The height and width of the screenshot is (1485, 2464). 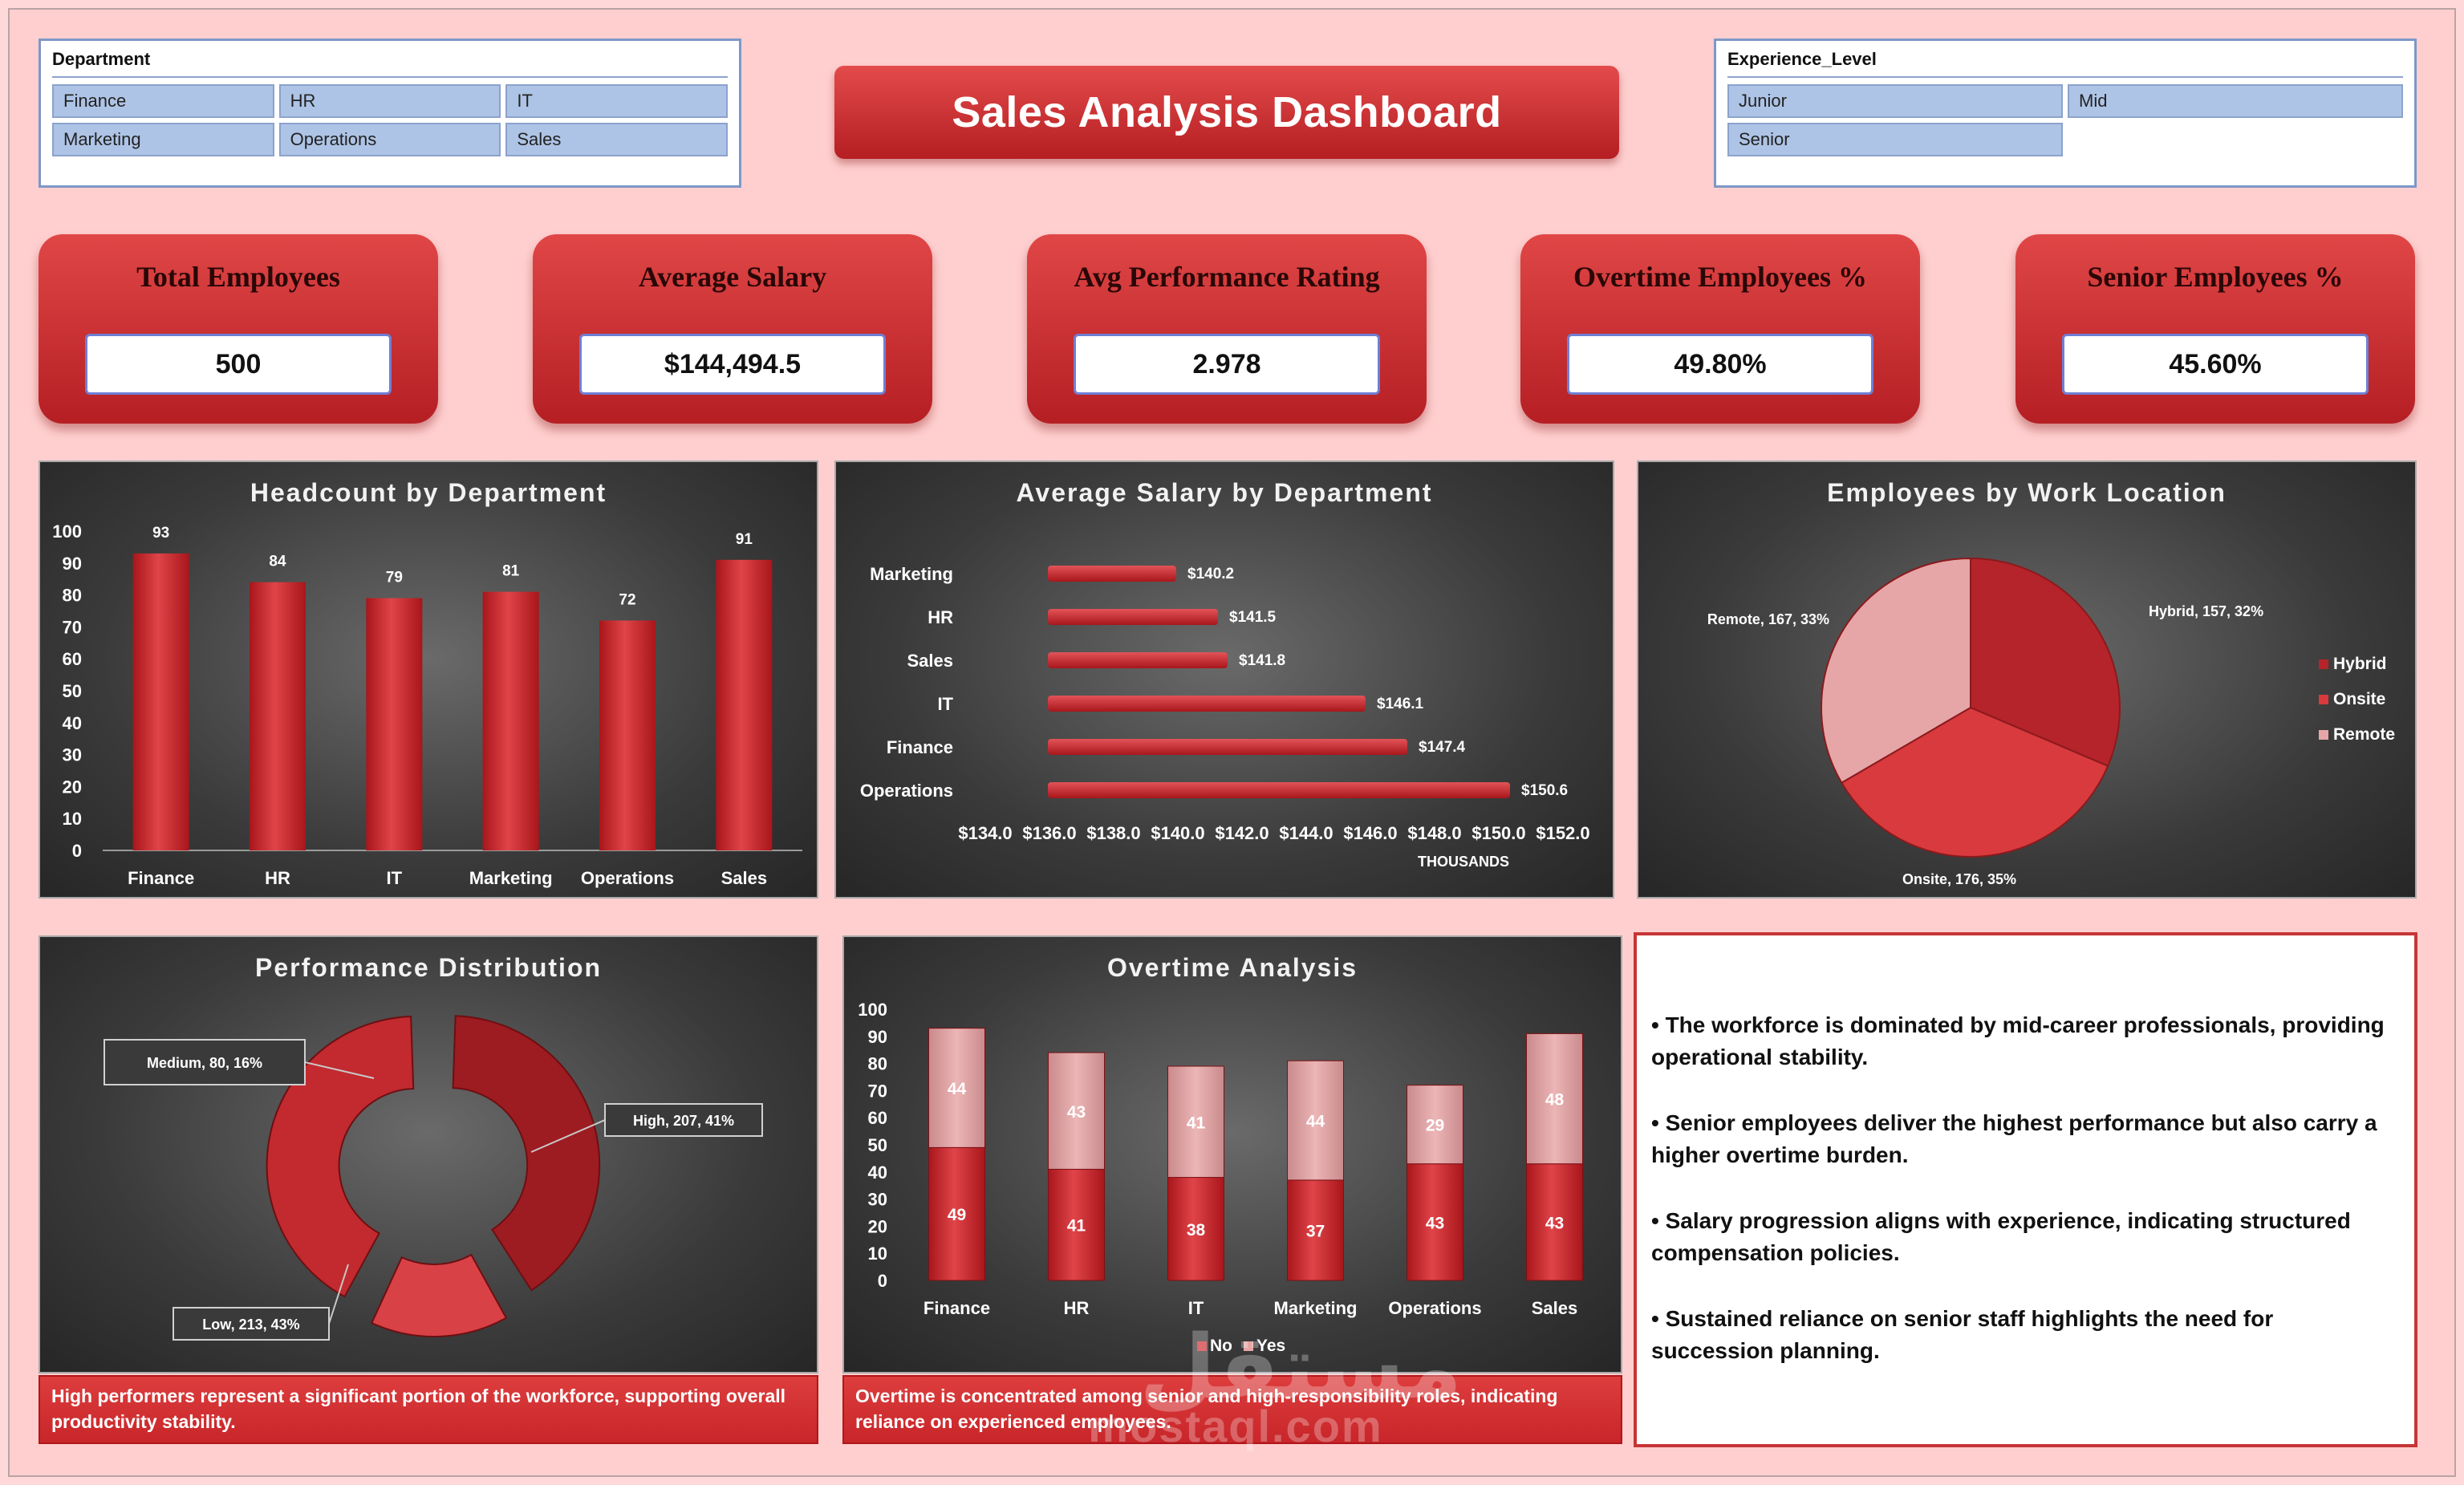 What do you see at coordinates (1224, 493) in the screenshot?
I see `chart-title: Average Salary by Department` at bounding box center [1224, 493].